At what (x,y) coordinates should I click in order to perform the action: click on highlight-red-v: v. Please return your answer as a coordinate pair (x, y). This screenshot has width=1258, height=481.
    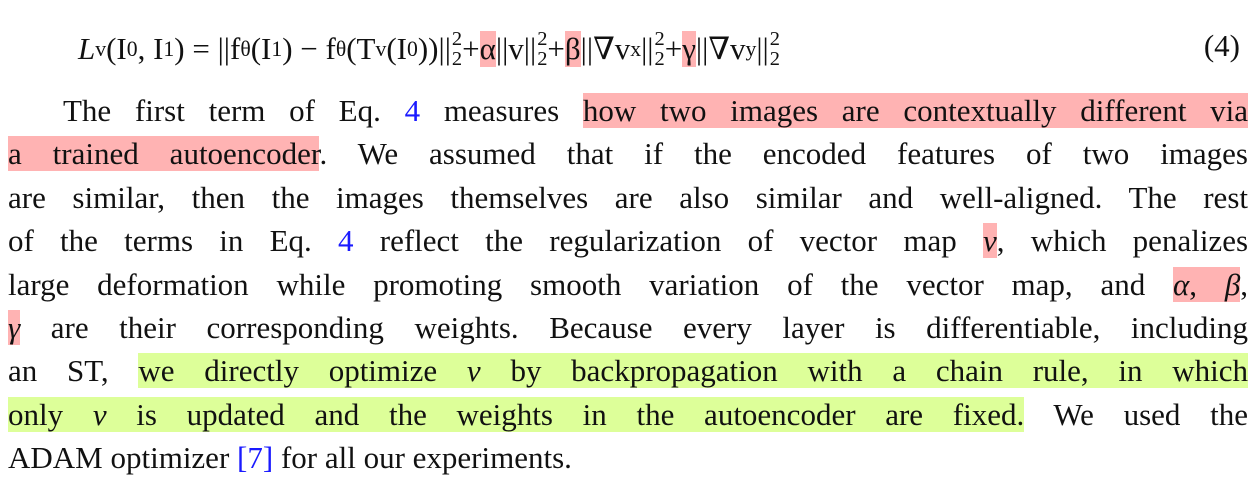
    Looking at the image, I should click on (989, 241).